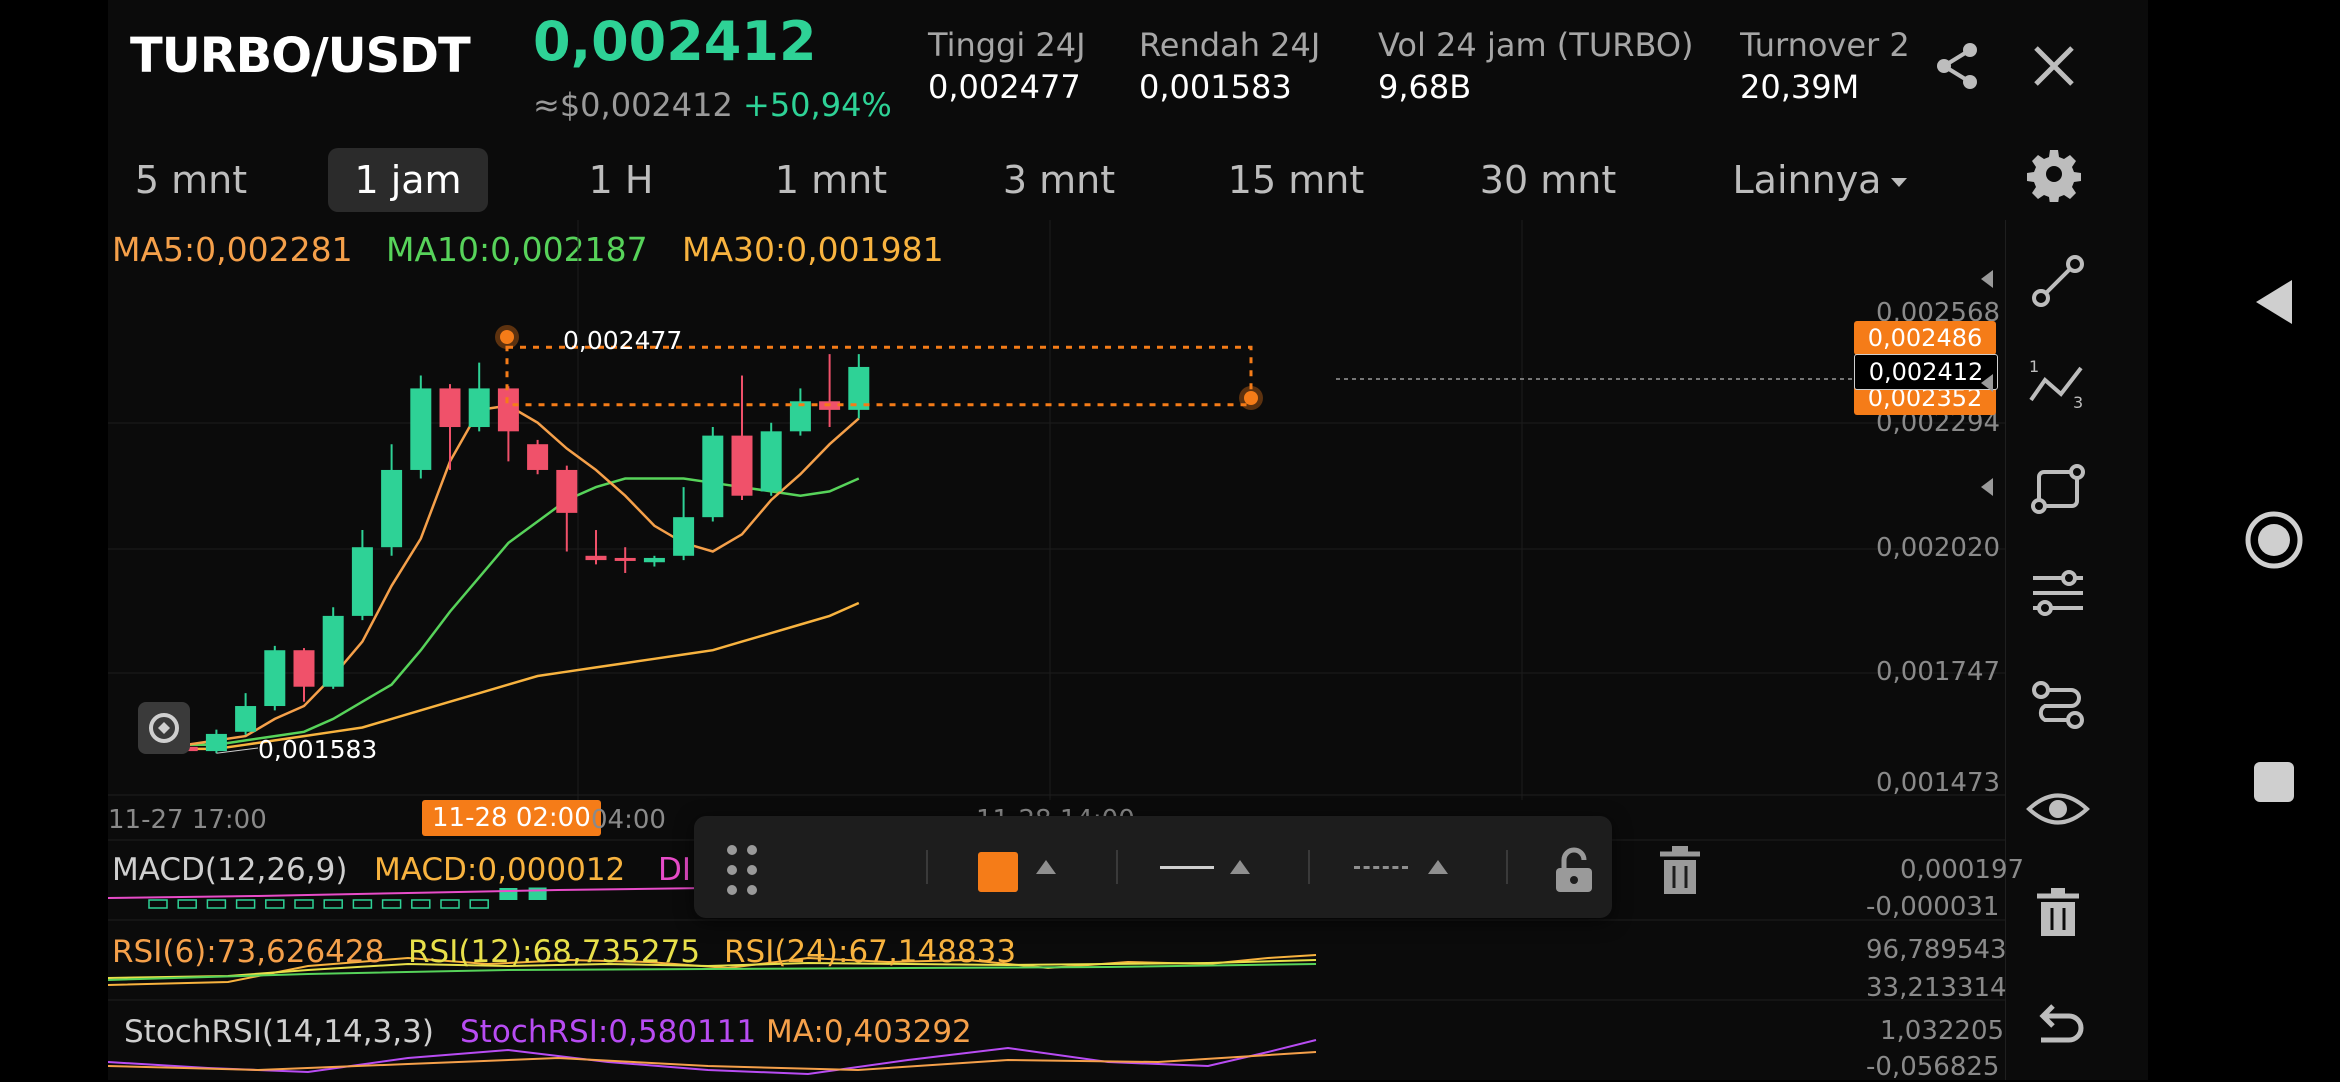 Image resolution: width=2340 pixels, height=1082 pixels. What do you see at coordinates (712, 1061) in the screenshot?
I see `stochrsi-ma-line` at bounding box center [712, 1061].